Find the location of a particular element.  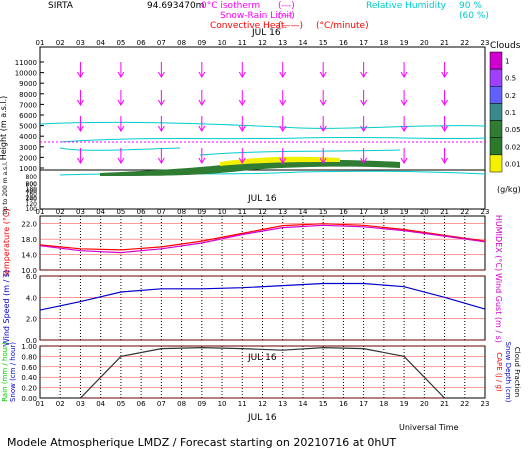

y-tick-label: 10.0 is located at coordinates (29, 271).